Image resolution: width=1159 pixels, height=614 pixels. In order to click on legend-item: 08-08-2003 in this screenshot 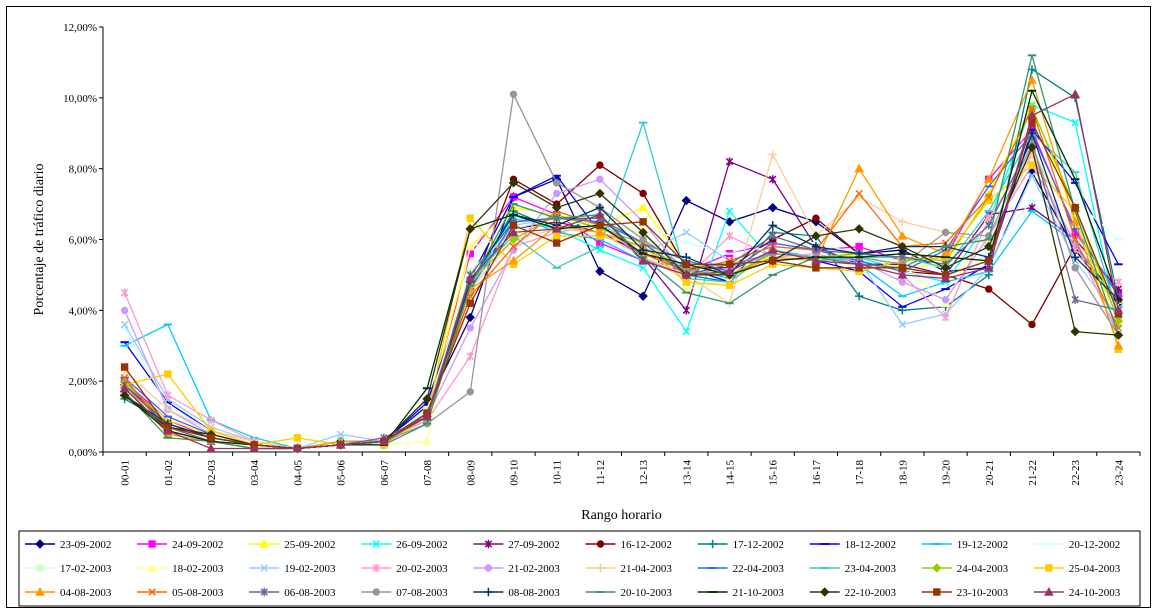, I will do `click(516, 593)`.